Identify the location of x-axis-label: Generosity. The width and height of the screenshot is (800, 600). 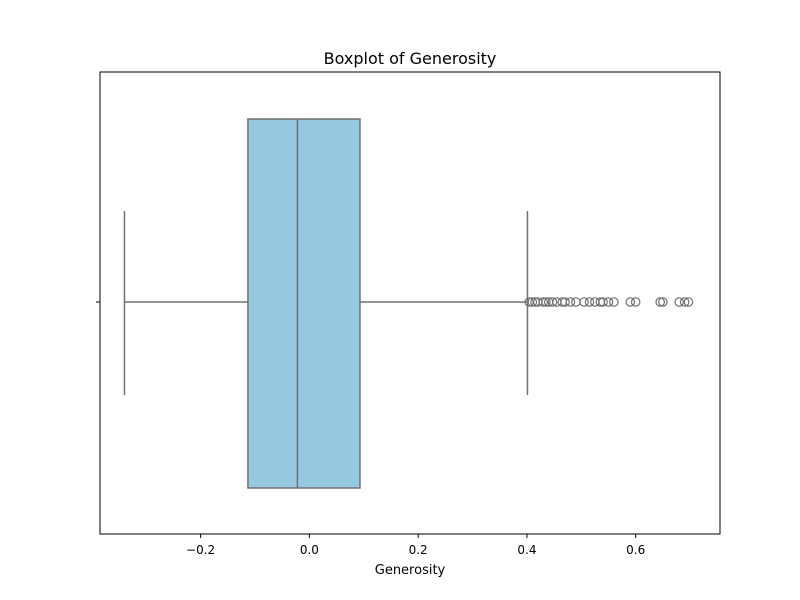
(410, 570).